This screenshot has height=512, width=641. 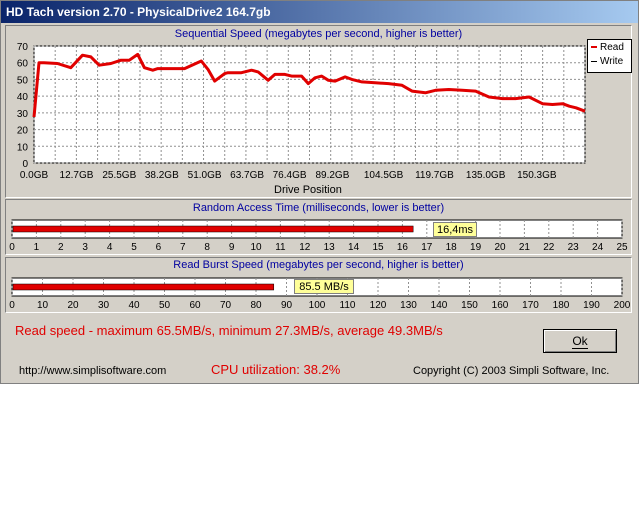 I want to click on burst-speed-tick-label: 130, so click(x=408, y=305).